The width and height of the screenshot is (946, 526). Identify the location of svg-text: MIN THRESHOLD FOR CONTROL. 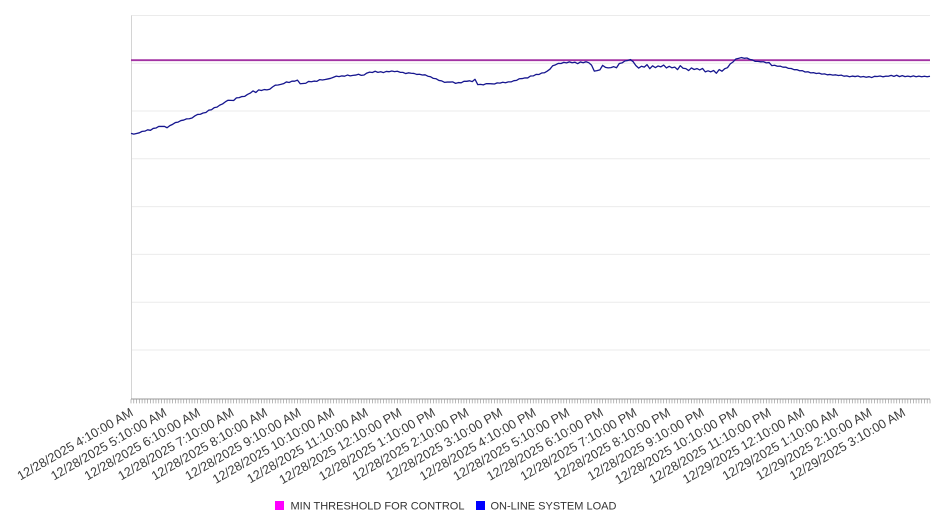
(378, 507).